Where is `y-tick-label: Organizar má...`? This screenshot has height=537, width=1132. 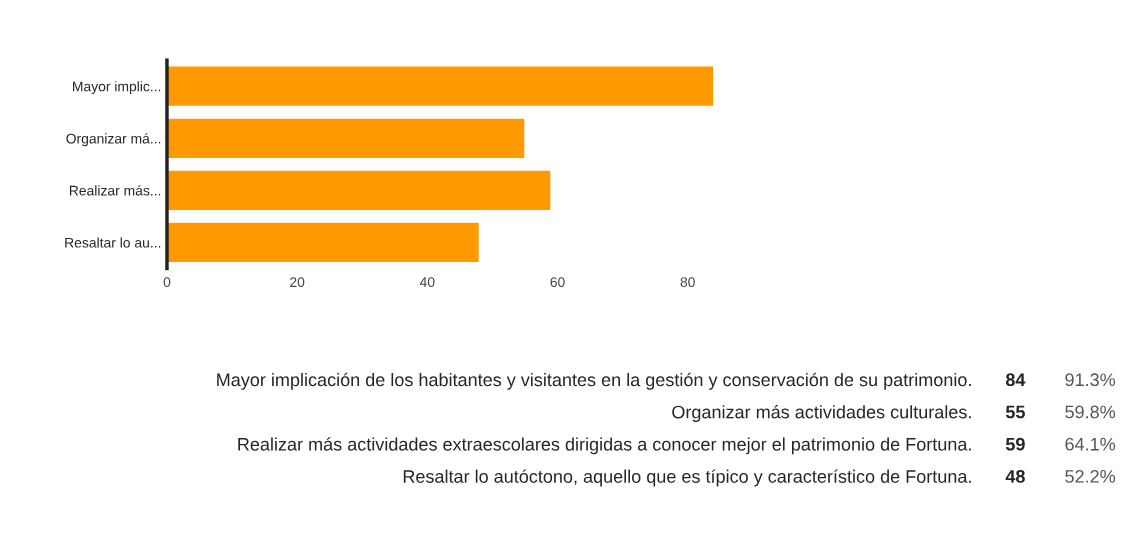 y-tick-label: Organizar má... is located at coordinates (113, 140).